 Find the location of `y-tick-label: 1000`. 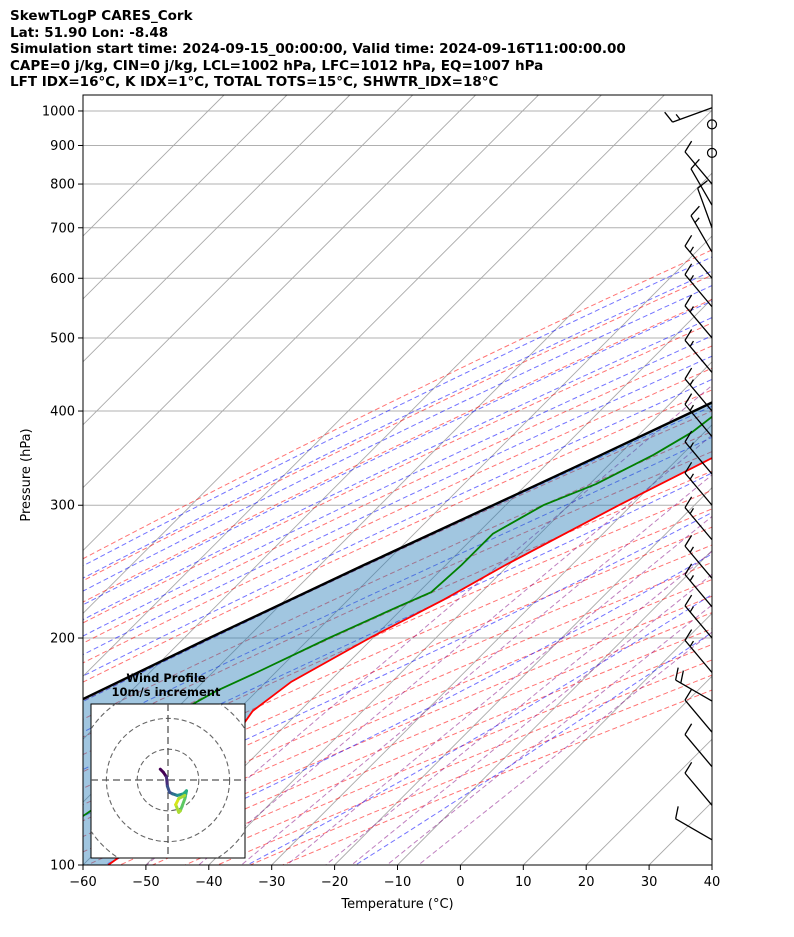

y-tick-label: 1000 is located at coordinates (58, 111).